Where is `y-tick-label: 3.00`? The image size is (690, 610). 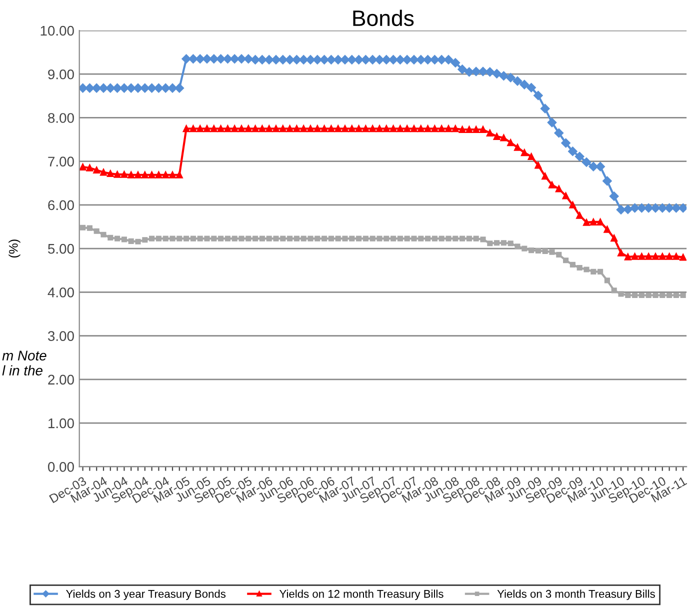
y-tick-label: 3.00 is located at coordinates (61, 336).